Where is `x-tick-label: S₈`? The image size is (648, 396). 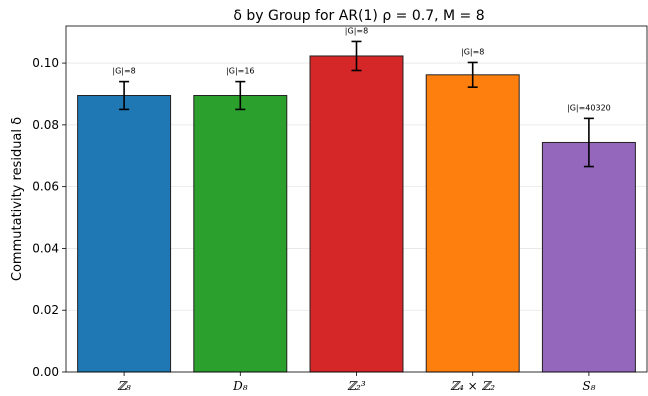
x-tick-label: S₈ is located at coordinates (588, 386).